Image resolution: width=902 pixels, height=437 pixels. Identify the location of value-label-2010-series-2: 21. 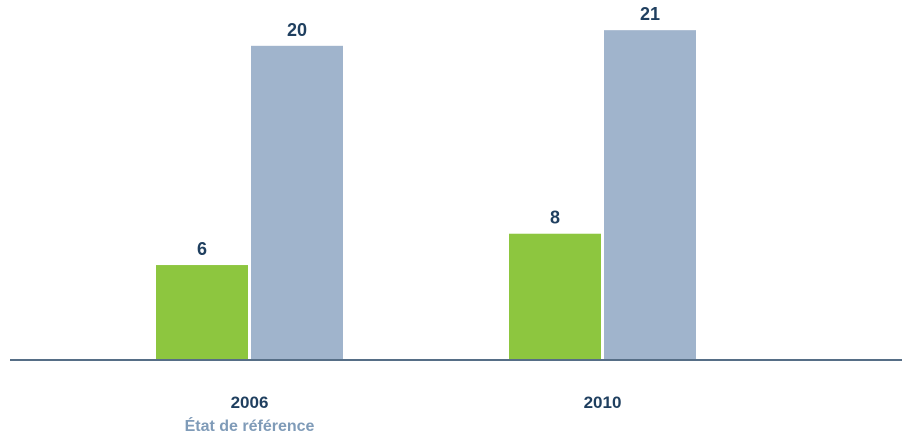
(650, 14).